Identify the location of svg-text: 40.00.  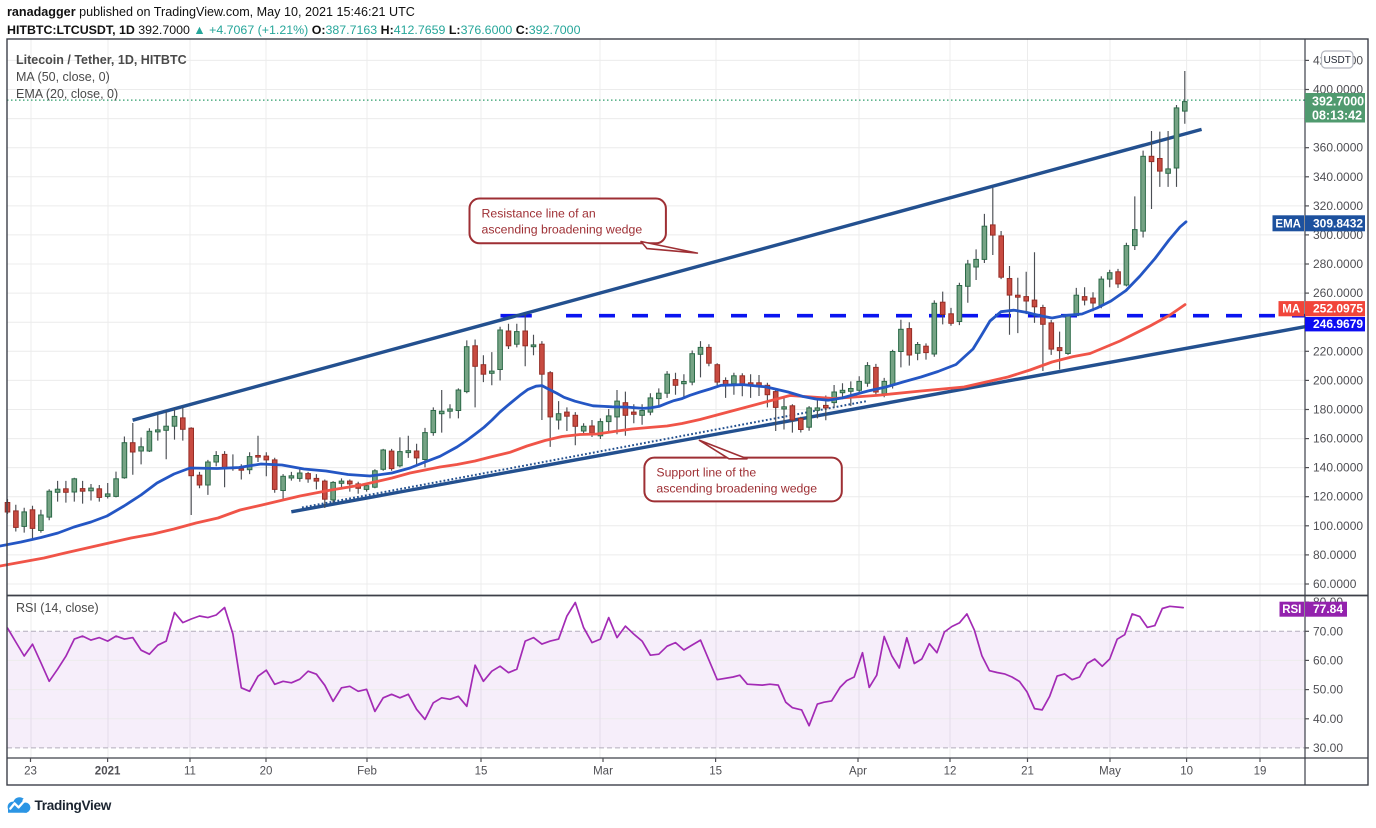
(1328, 719).